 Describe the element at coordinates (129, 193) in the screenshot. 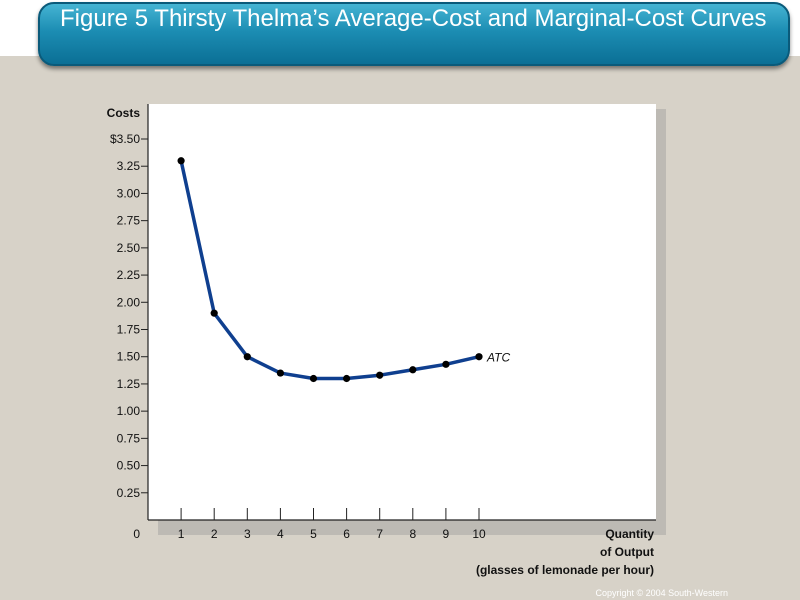

I see `y-tick-label: 3.00` at that location.